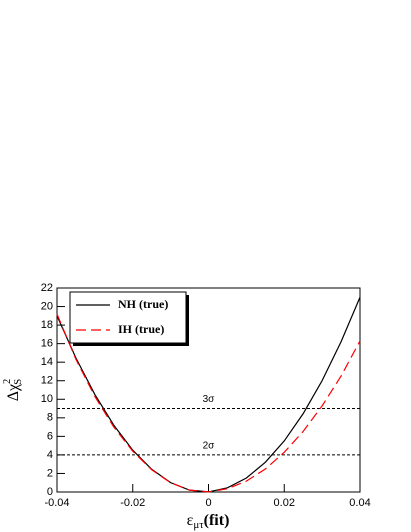 Image resolution: width=411 pixels, height=532 pixels. Describe the element at coordinates (47, 344) in the screenshot. I see `y-tick-label: 16` at that location.